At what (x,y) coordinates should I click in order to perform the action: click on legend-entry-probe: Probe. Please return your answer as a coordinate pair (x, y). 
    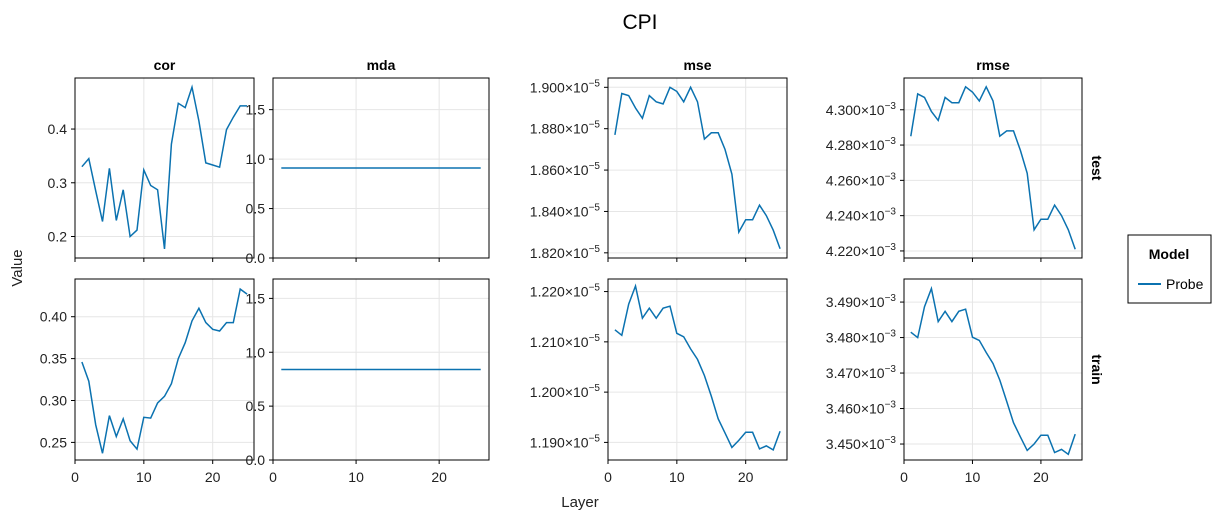
    Looking at the image, I should click on (1185, 284).